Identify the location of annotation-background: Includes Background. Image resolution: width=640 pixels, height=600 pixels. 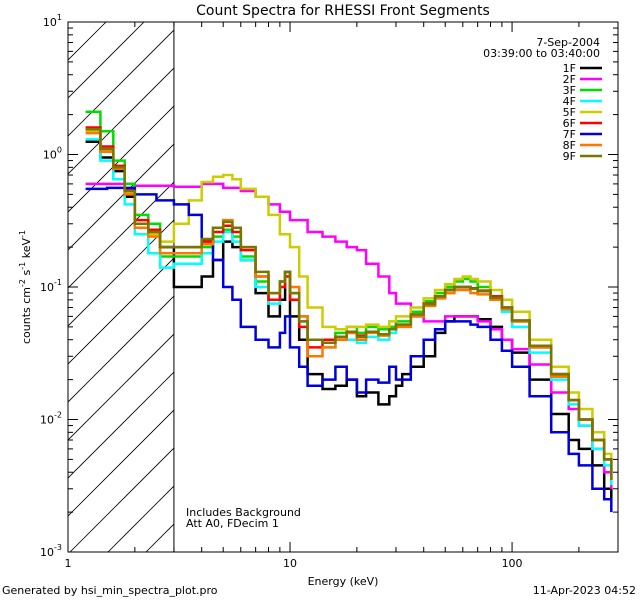
(243, 512).